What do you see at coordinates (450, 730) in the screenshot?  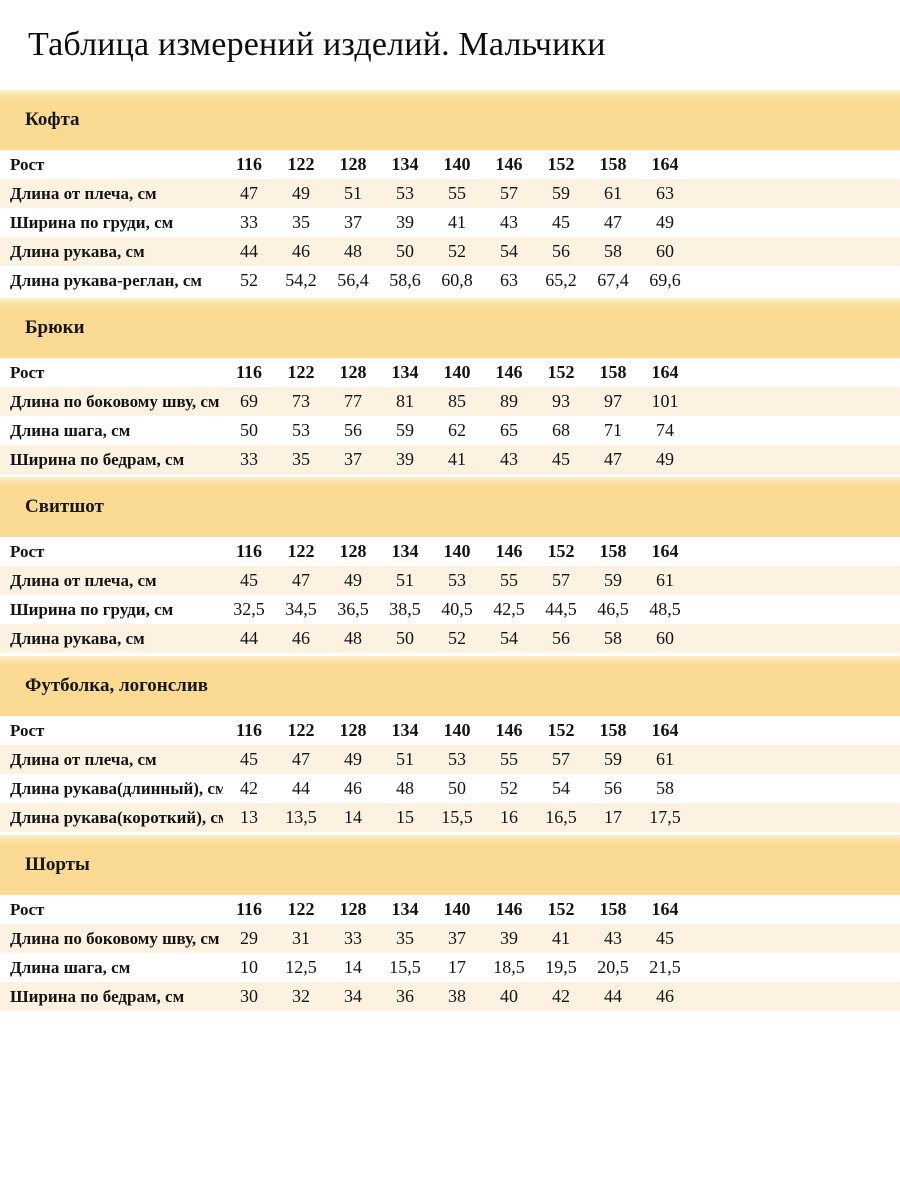 I see `heights-row: Рост 116 122 128 134 140 146 152 158 164` at bounding box center [450, 730].